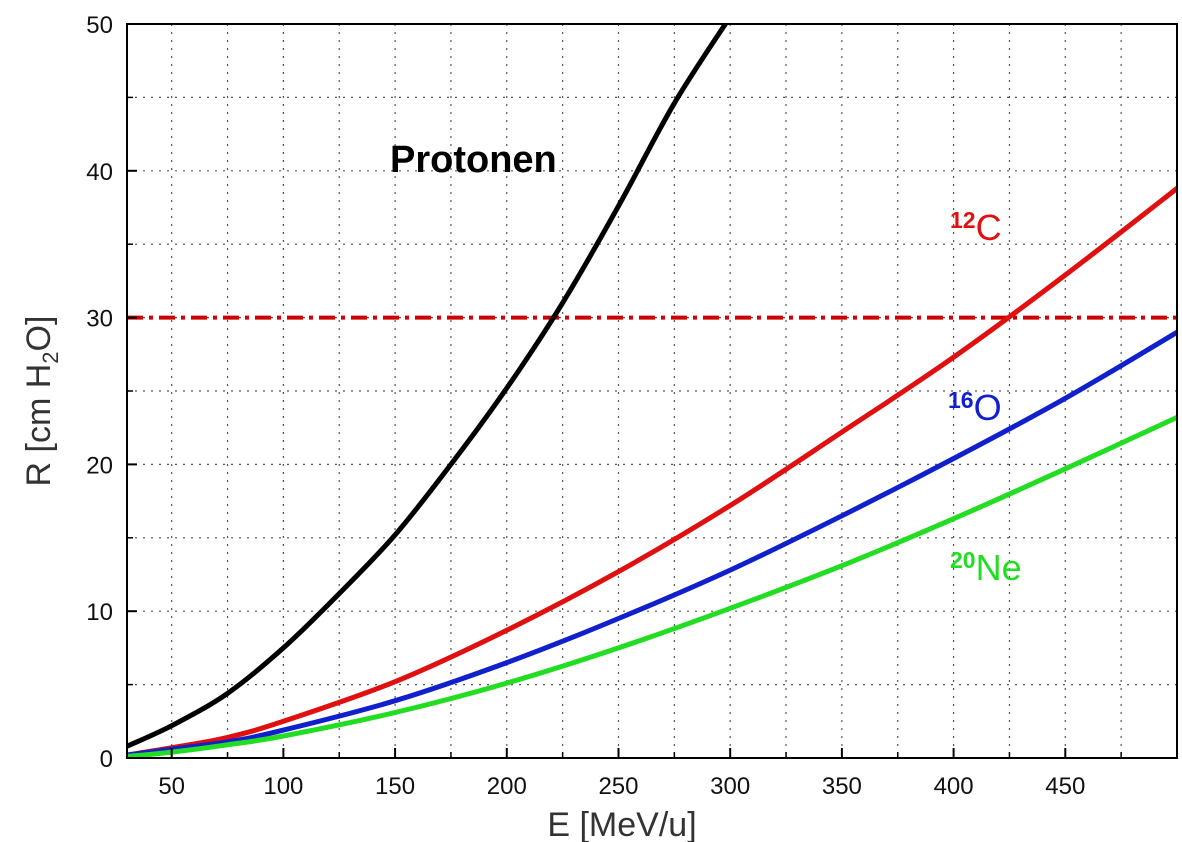  Describe the element at coordinates (730, 786) in the screenshot. I see `x-tick-label: 300` at that location.